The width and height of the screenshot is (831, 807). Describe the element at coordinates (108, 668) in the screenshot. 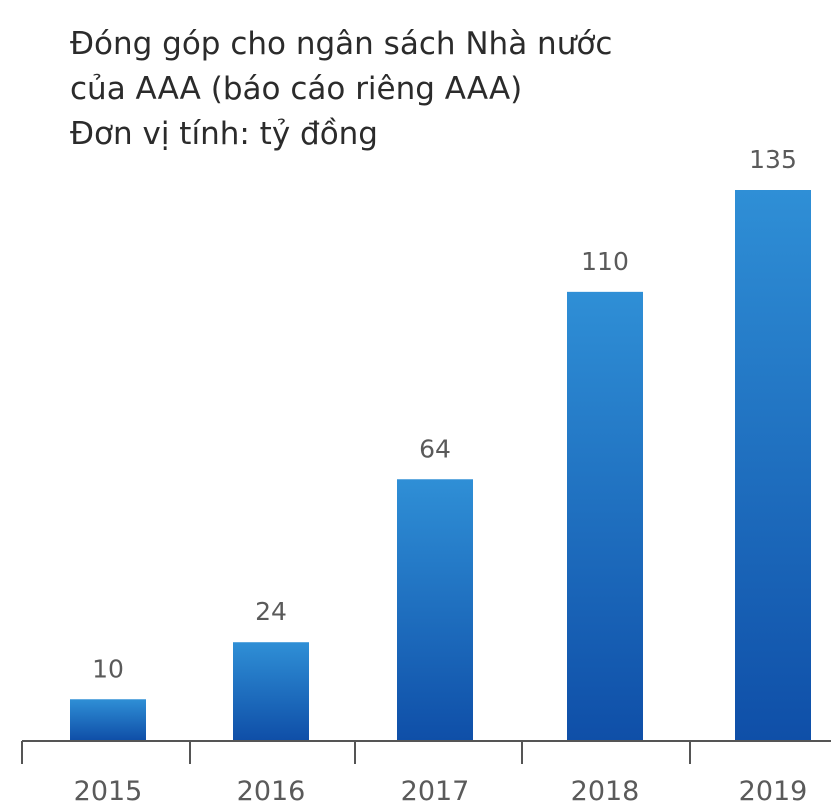

I see `data-label-2015: 10` at that location.